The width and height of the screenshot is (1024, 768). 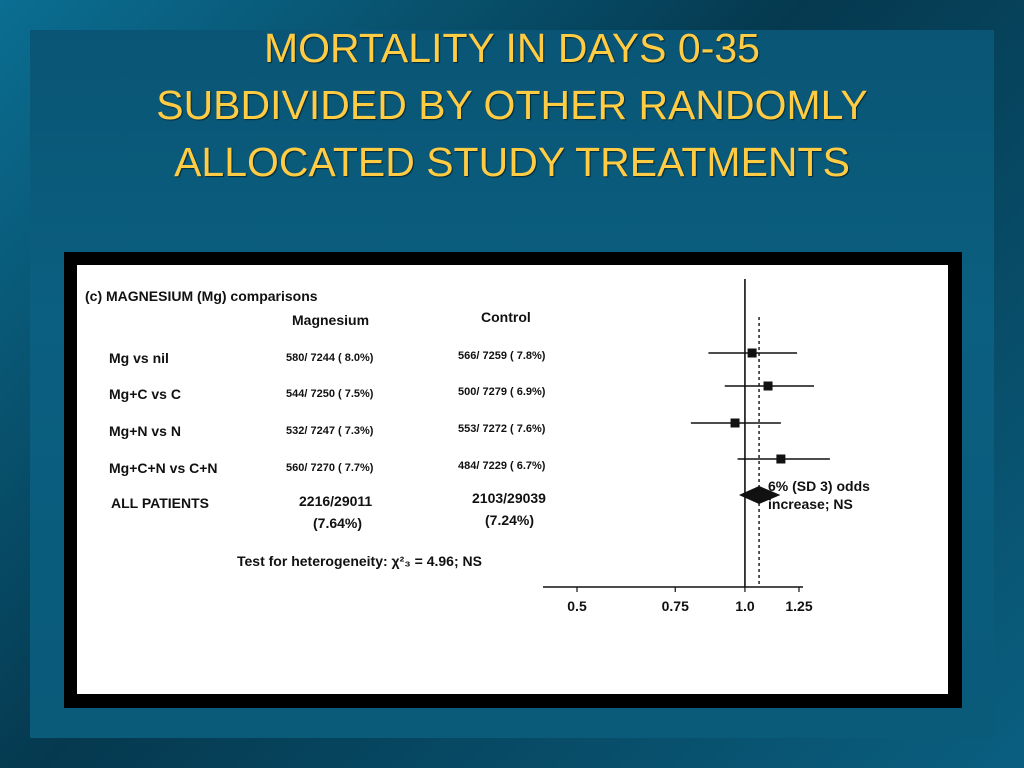 I want to click on x-tick-label: 0.5, so click(x=577, y=606).